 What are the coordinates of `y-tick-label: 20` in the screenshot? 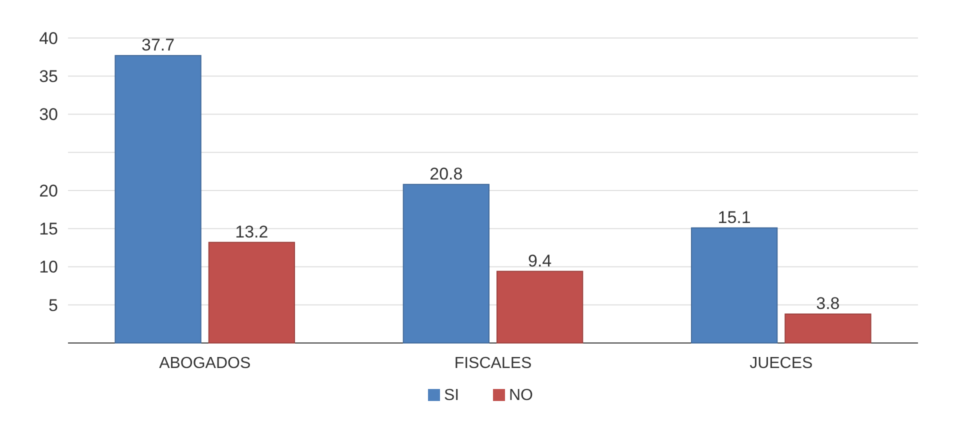 It's located at (48, 190).